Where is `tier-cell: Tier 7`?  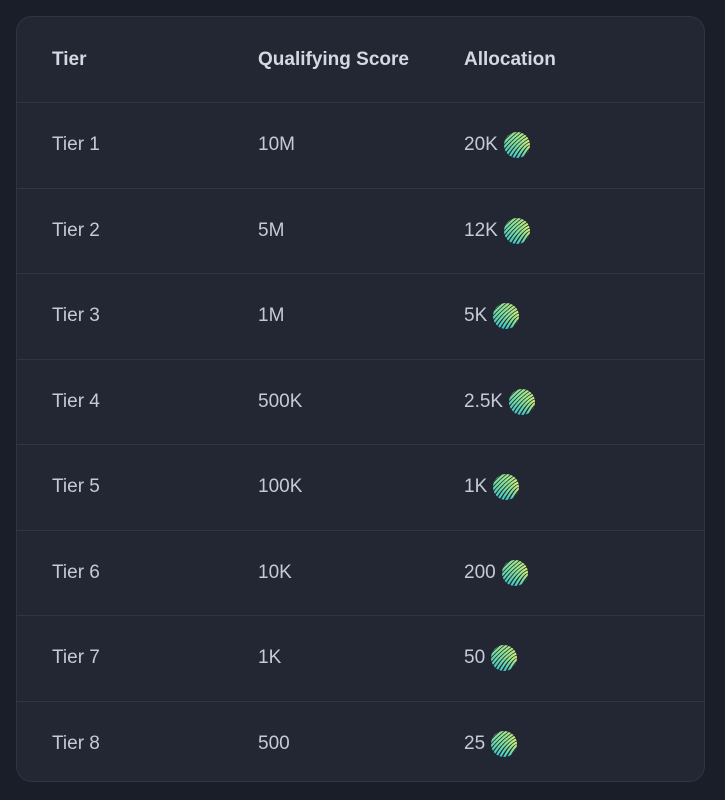
tier-cell: Tier 7 is located at coordinates (76, 658).